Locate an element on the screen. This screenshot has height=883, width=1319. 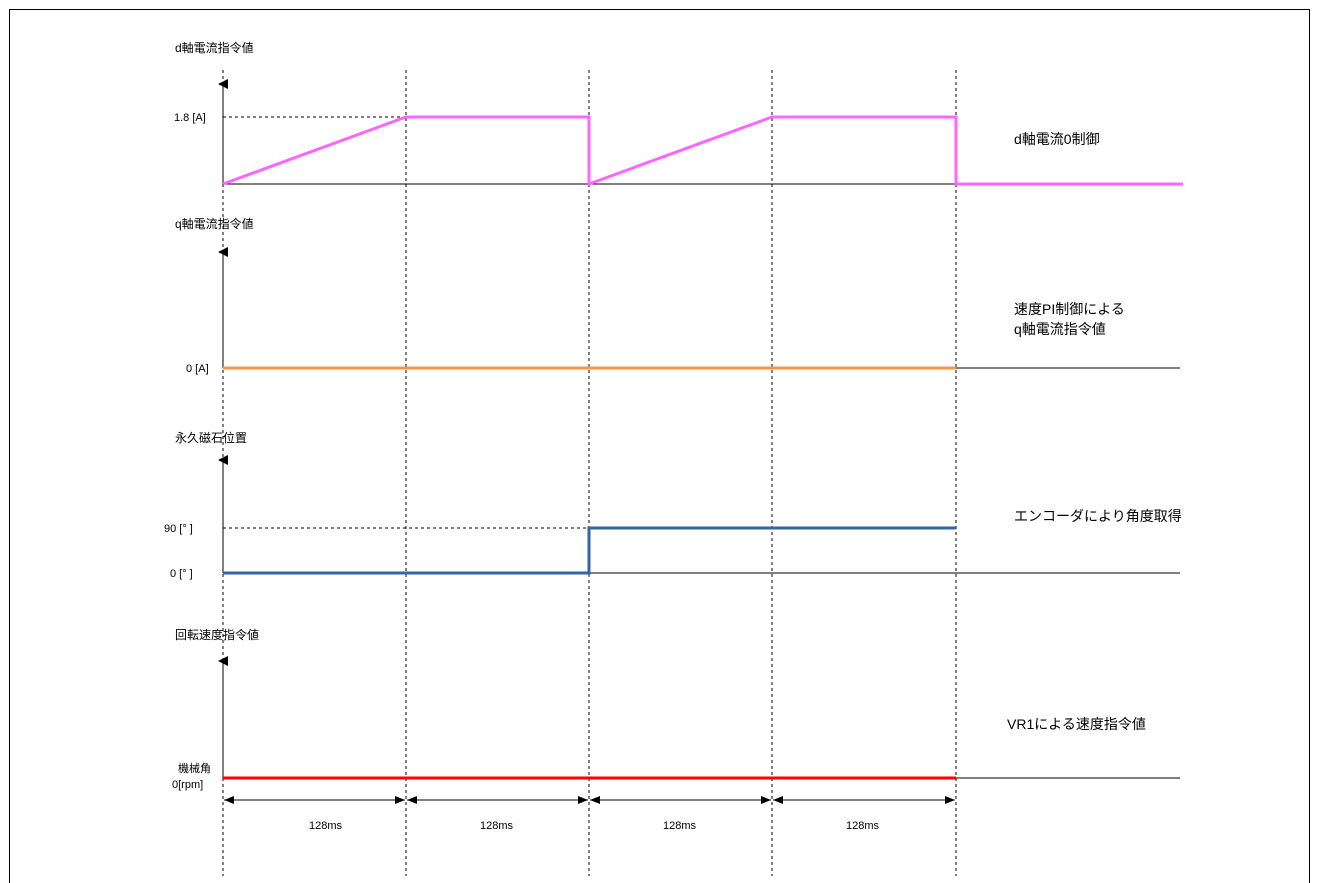
value-label-low: 0 [° ] is located at coordinates (181, 574).